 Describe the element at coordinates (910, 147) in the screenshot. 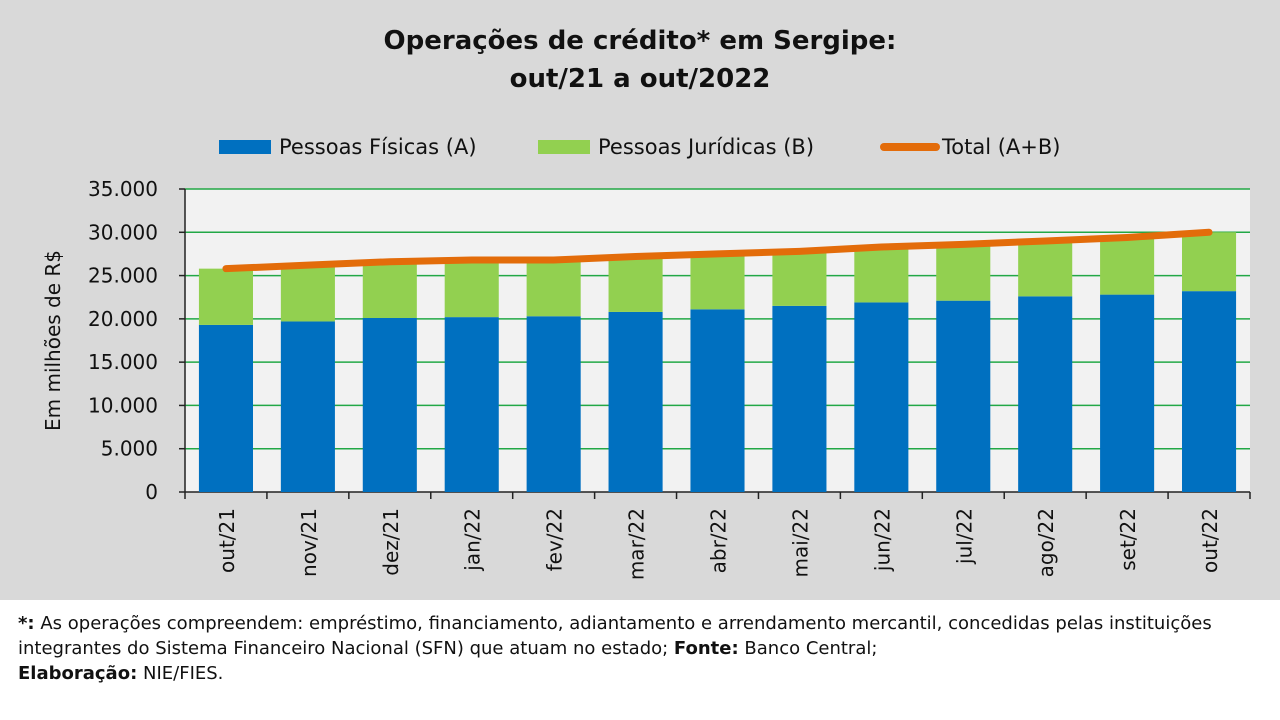

I see `legend-swatch-total` at that location.